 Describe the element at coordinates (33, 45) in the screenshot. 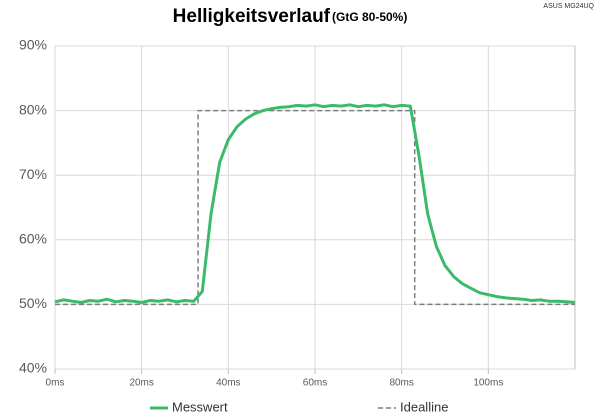

I see `y-tick-label: 90%` at that location.